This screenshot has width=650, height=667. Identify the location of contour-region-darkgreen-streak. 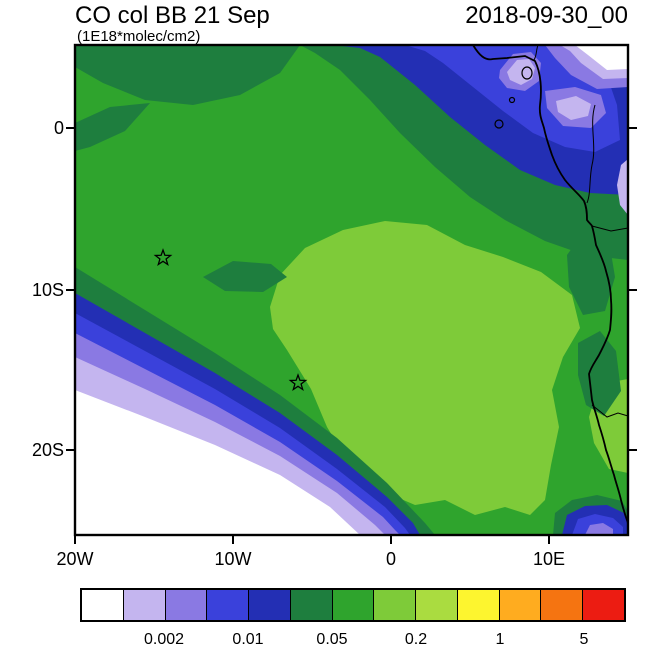
(112, 127).